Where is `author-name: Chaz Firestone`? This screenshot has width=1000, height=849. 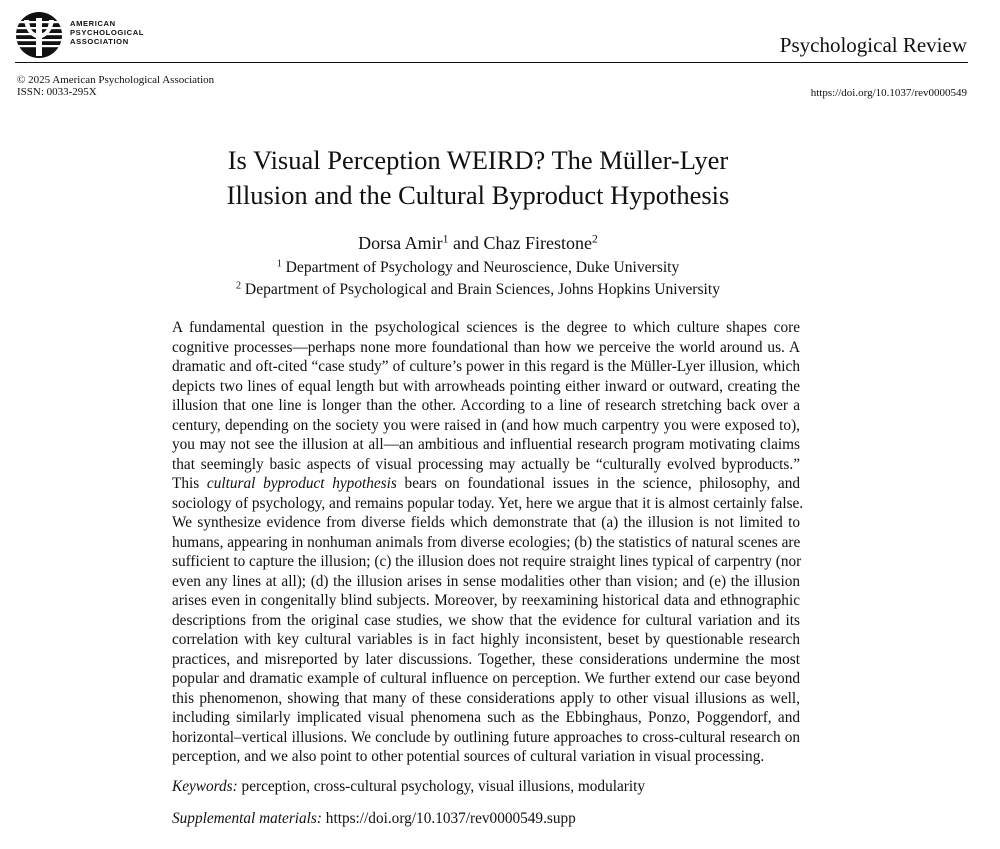
author-name: Chaz Firestone is located at coordinates (537, 243).